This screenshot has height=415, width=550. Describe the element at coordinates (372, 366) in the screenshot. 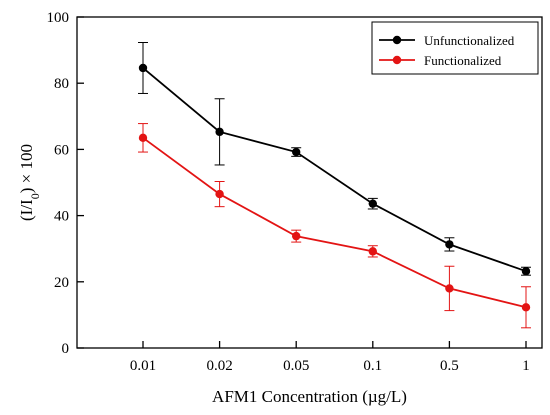

I see `x-tick-label: 0.1` at that location.